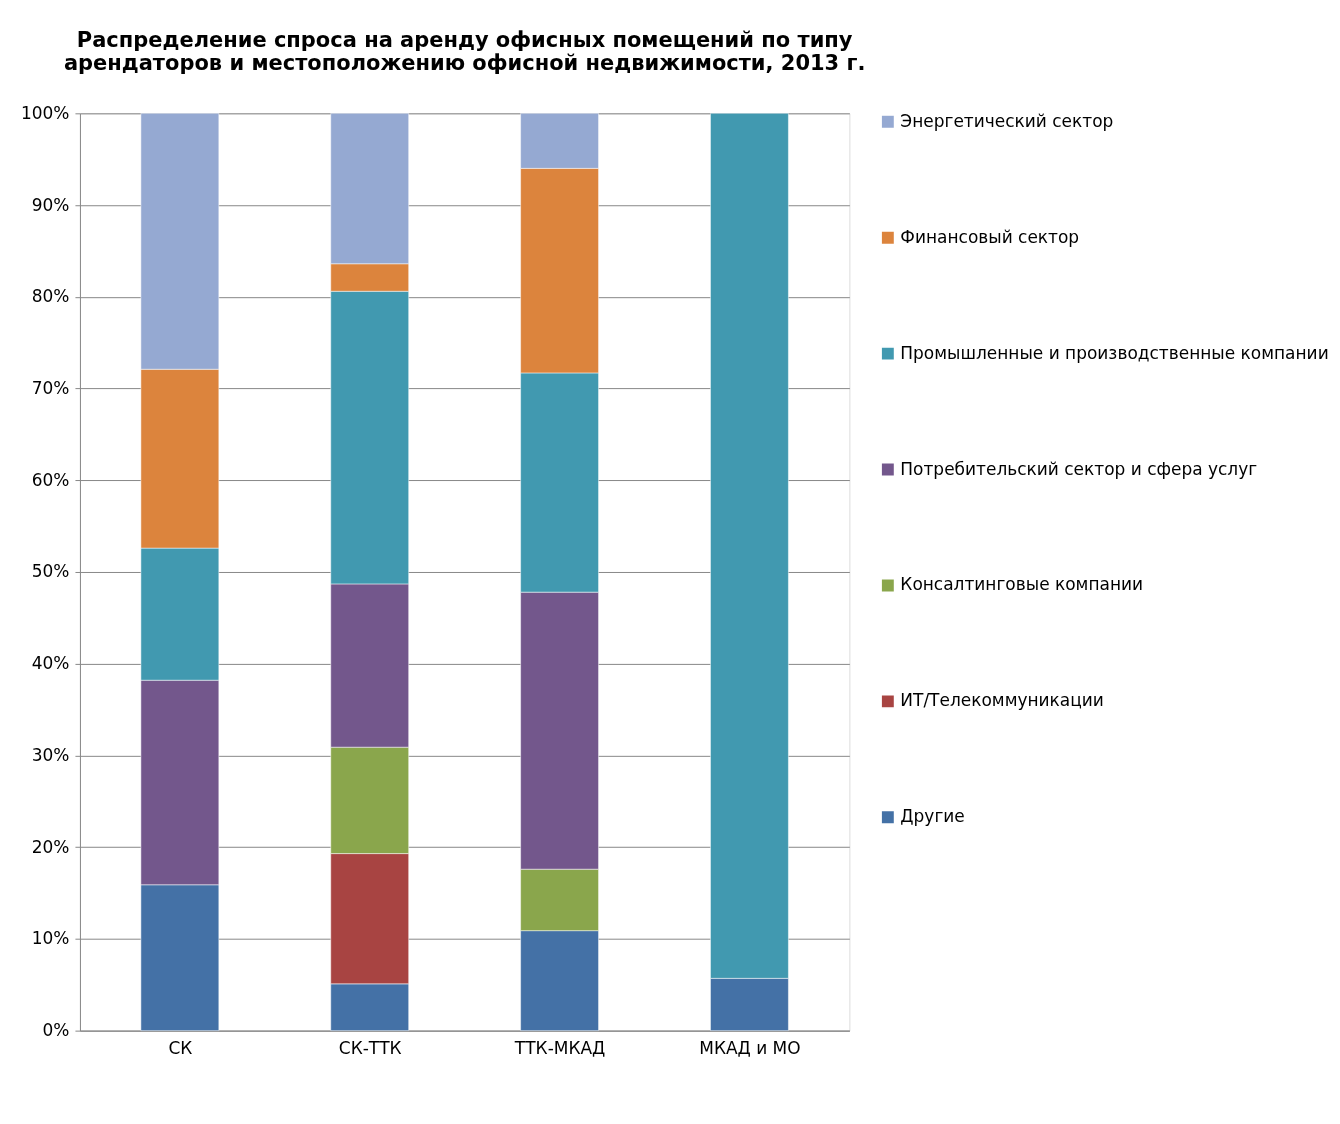 This screenshot has width=1340, height=1124. What do you see at coordinates (1022, 584) in the screenshot?
I see `legend-label: Консалтинговые компании` at bounding box center [1022, 584].